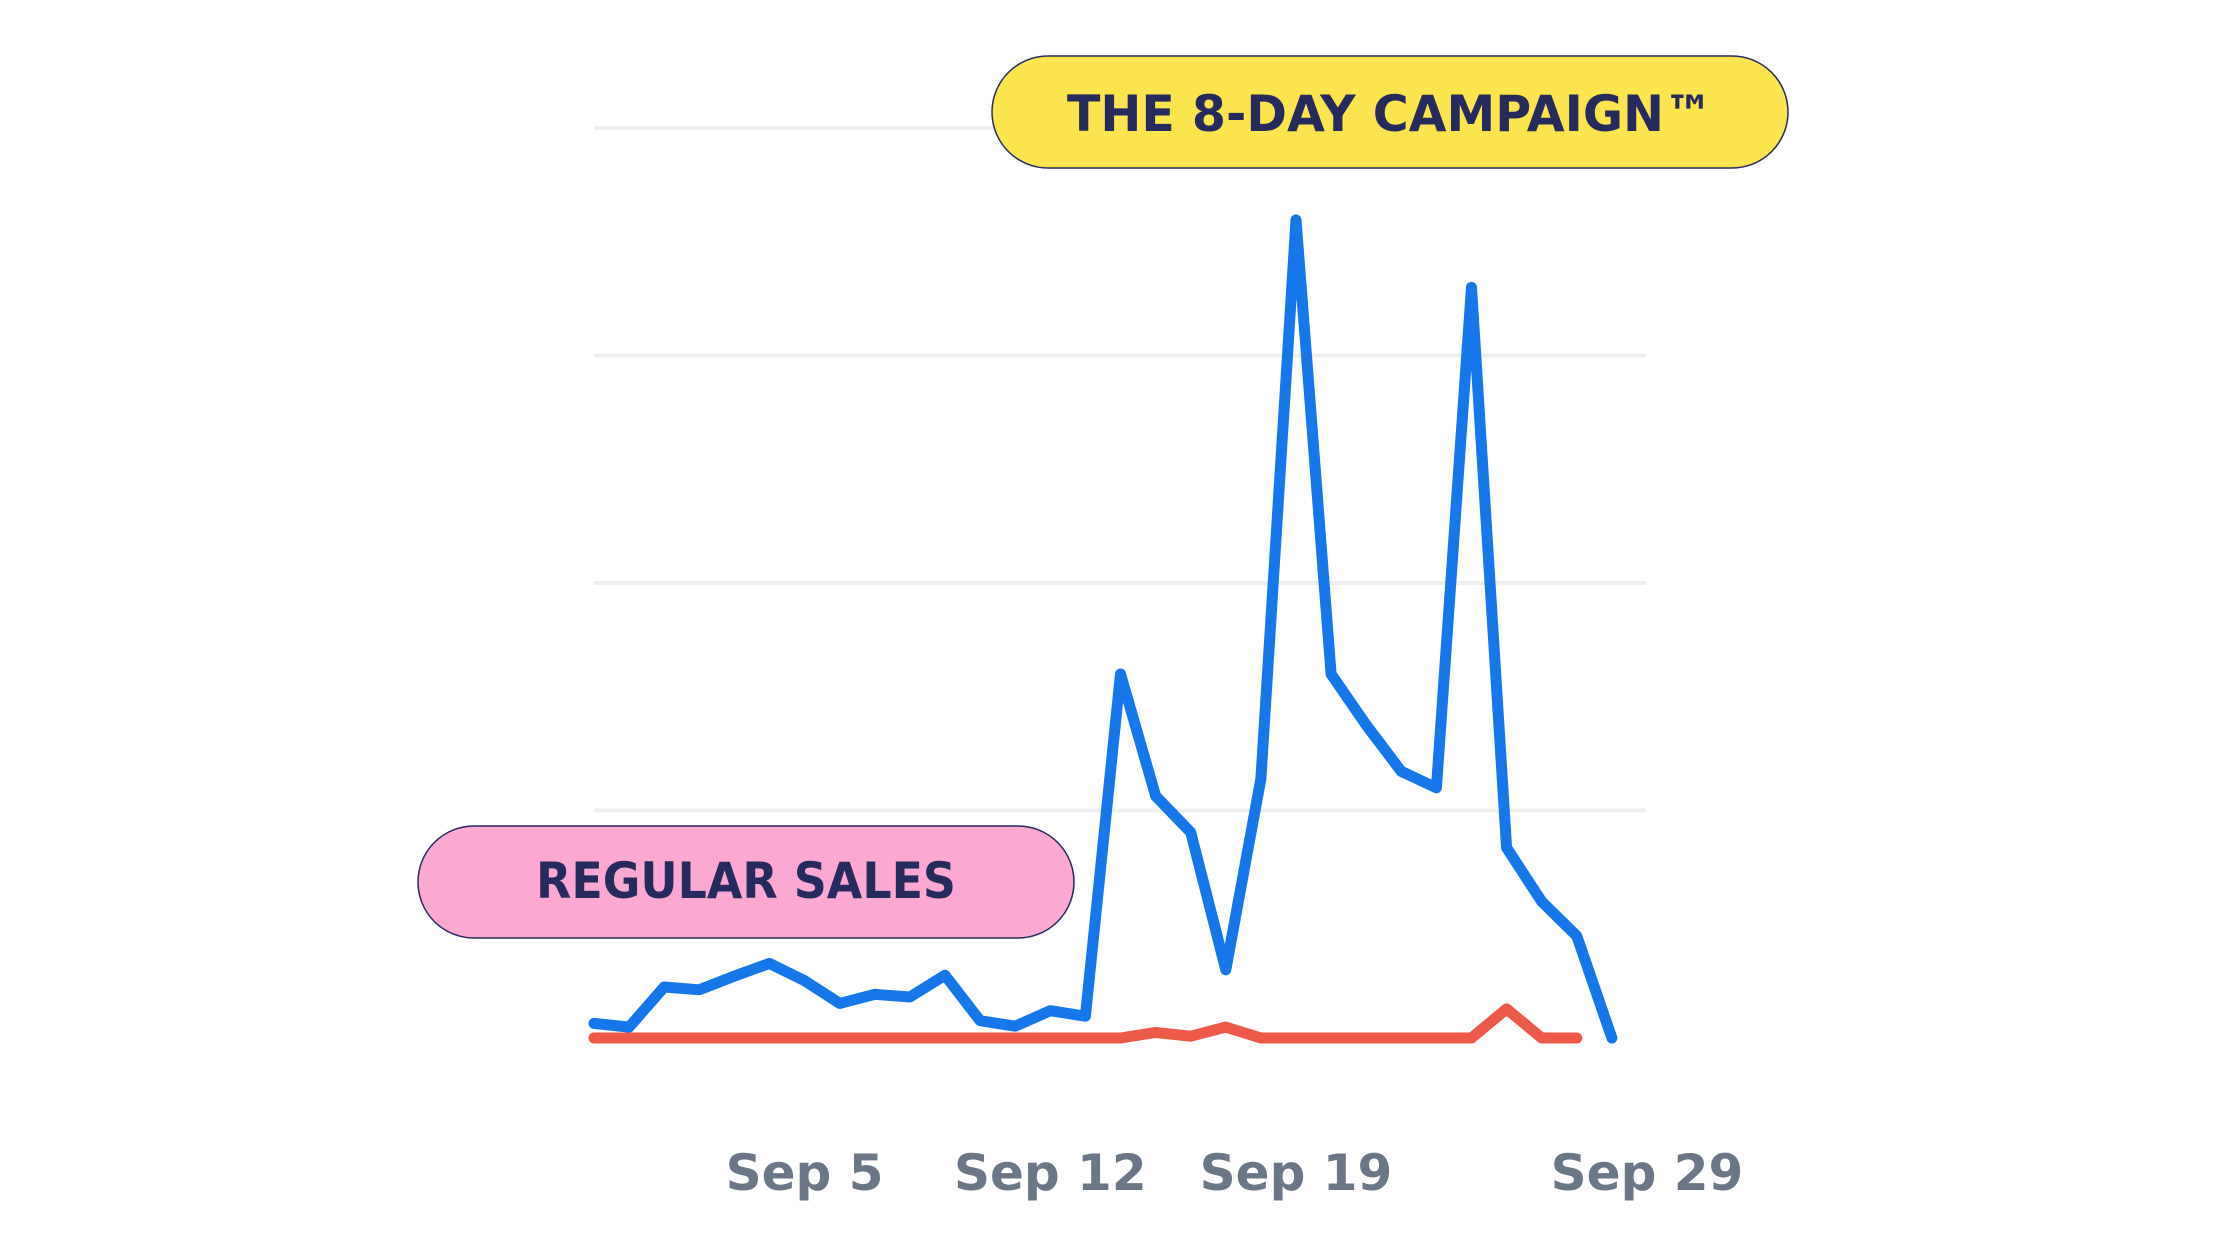  What do you see at coordinates (1647, 1173) in the screenshot?
I see `x-tick-label: Sep 29` at bounding box center [1647, 1173].